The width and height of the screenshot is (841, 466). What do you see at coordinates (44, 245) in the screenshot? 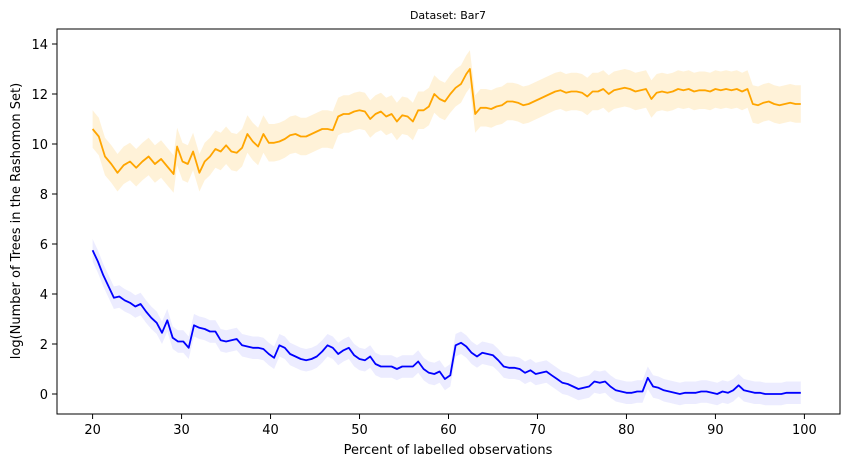
I see `y-tick-label: 6` at bounding box center [44, 245].